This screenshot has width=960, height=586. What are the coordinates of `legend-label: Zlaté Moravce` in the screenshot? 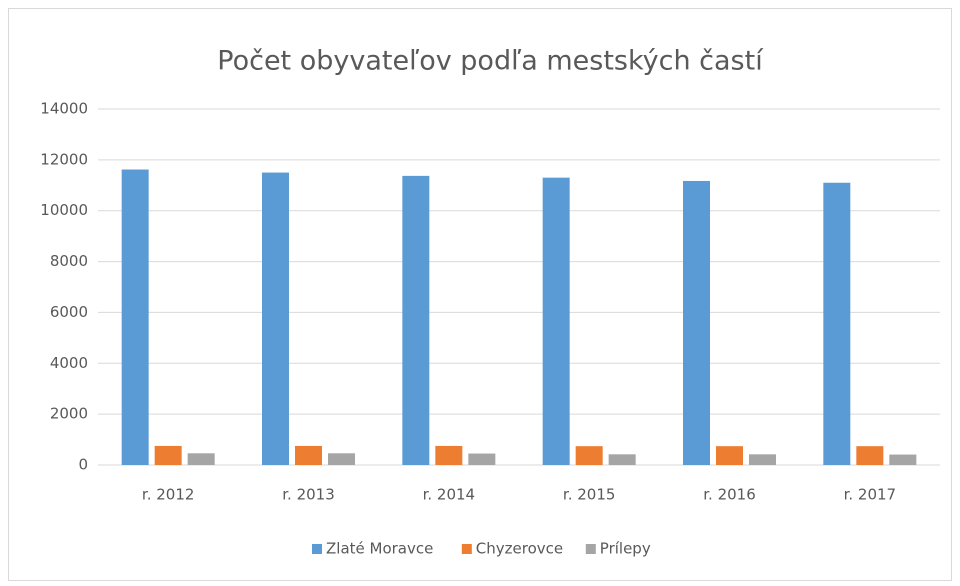 It's located at (379, 549).